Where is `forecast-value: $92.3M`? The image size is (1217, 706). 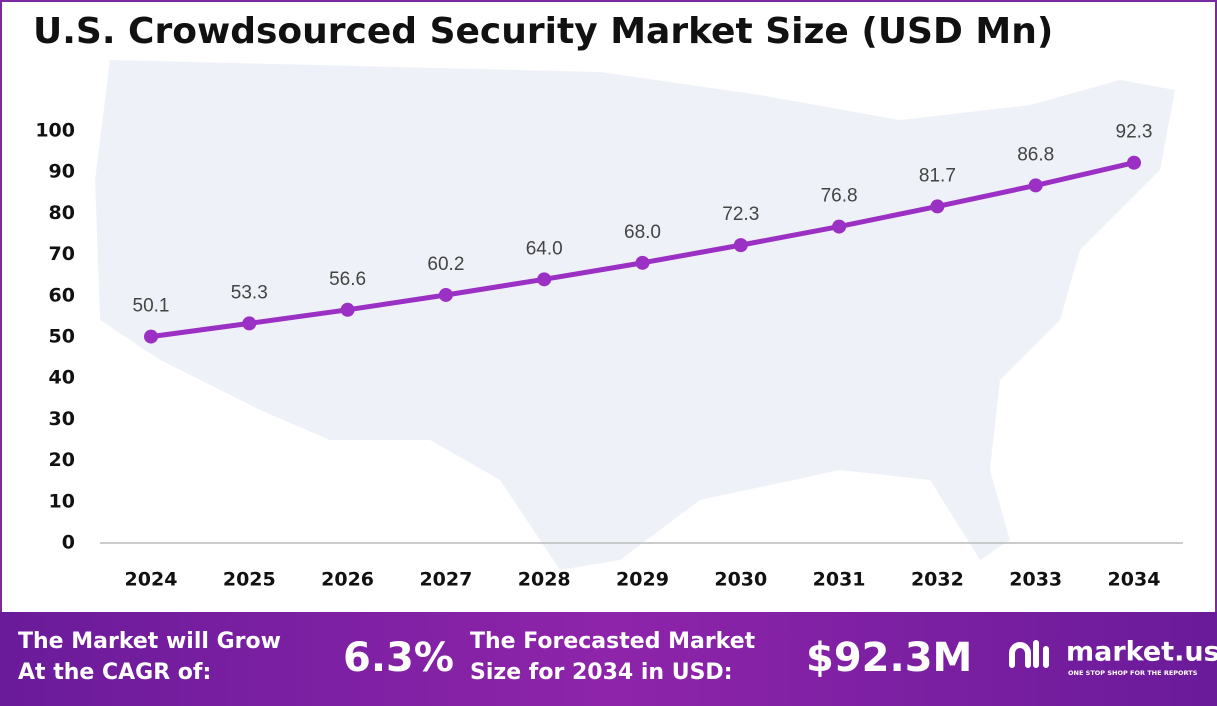
forecast-value: $92.3M is located at coordinates (889, 658).